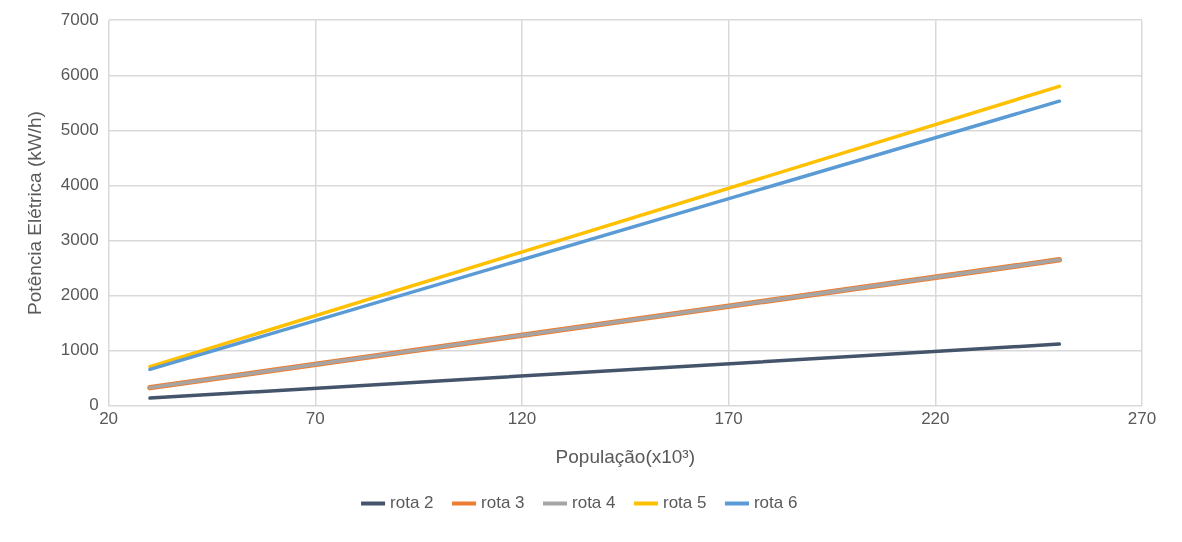 The image size is (1182, 542). I want to click on x-tick-label: 270, so click(1142, 418).